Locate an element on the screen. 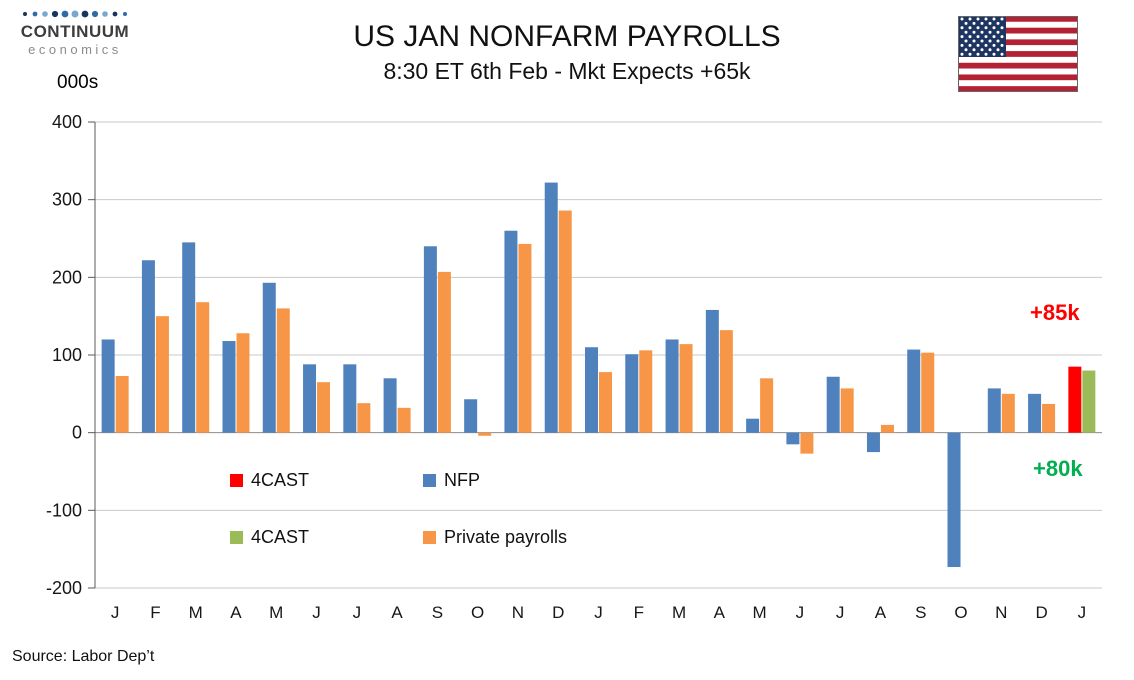  legend-swatch-orange is located at coordinates (429, 537).